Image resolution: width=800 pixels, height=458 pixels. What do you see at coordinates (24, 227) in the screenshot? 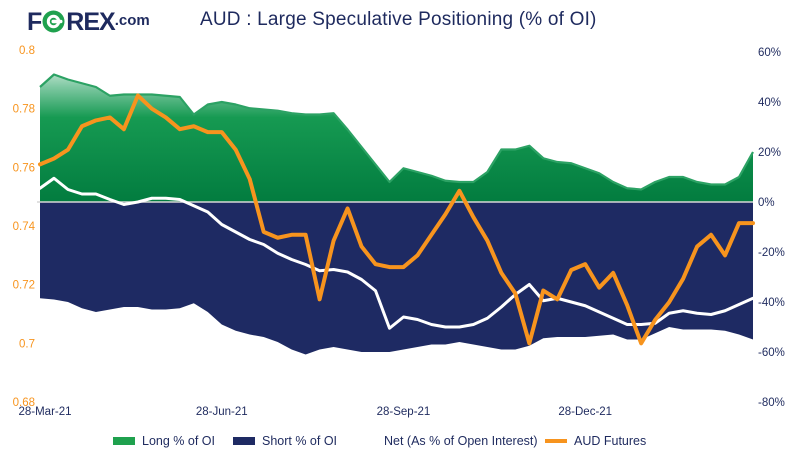
I see `y-axis-label-left: 0.74` at bounding box center [24, 227].